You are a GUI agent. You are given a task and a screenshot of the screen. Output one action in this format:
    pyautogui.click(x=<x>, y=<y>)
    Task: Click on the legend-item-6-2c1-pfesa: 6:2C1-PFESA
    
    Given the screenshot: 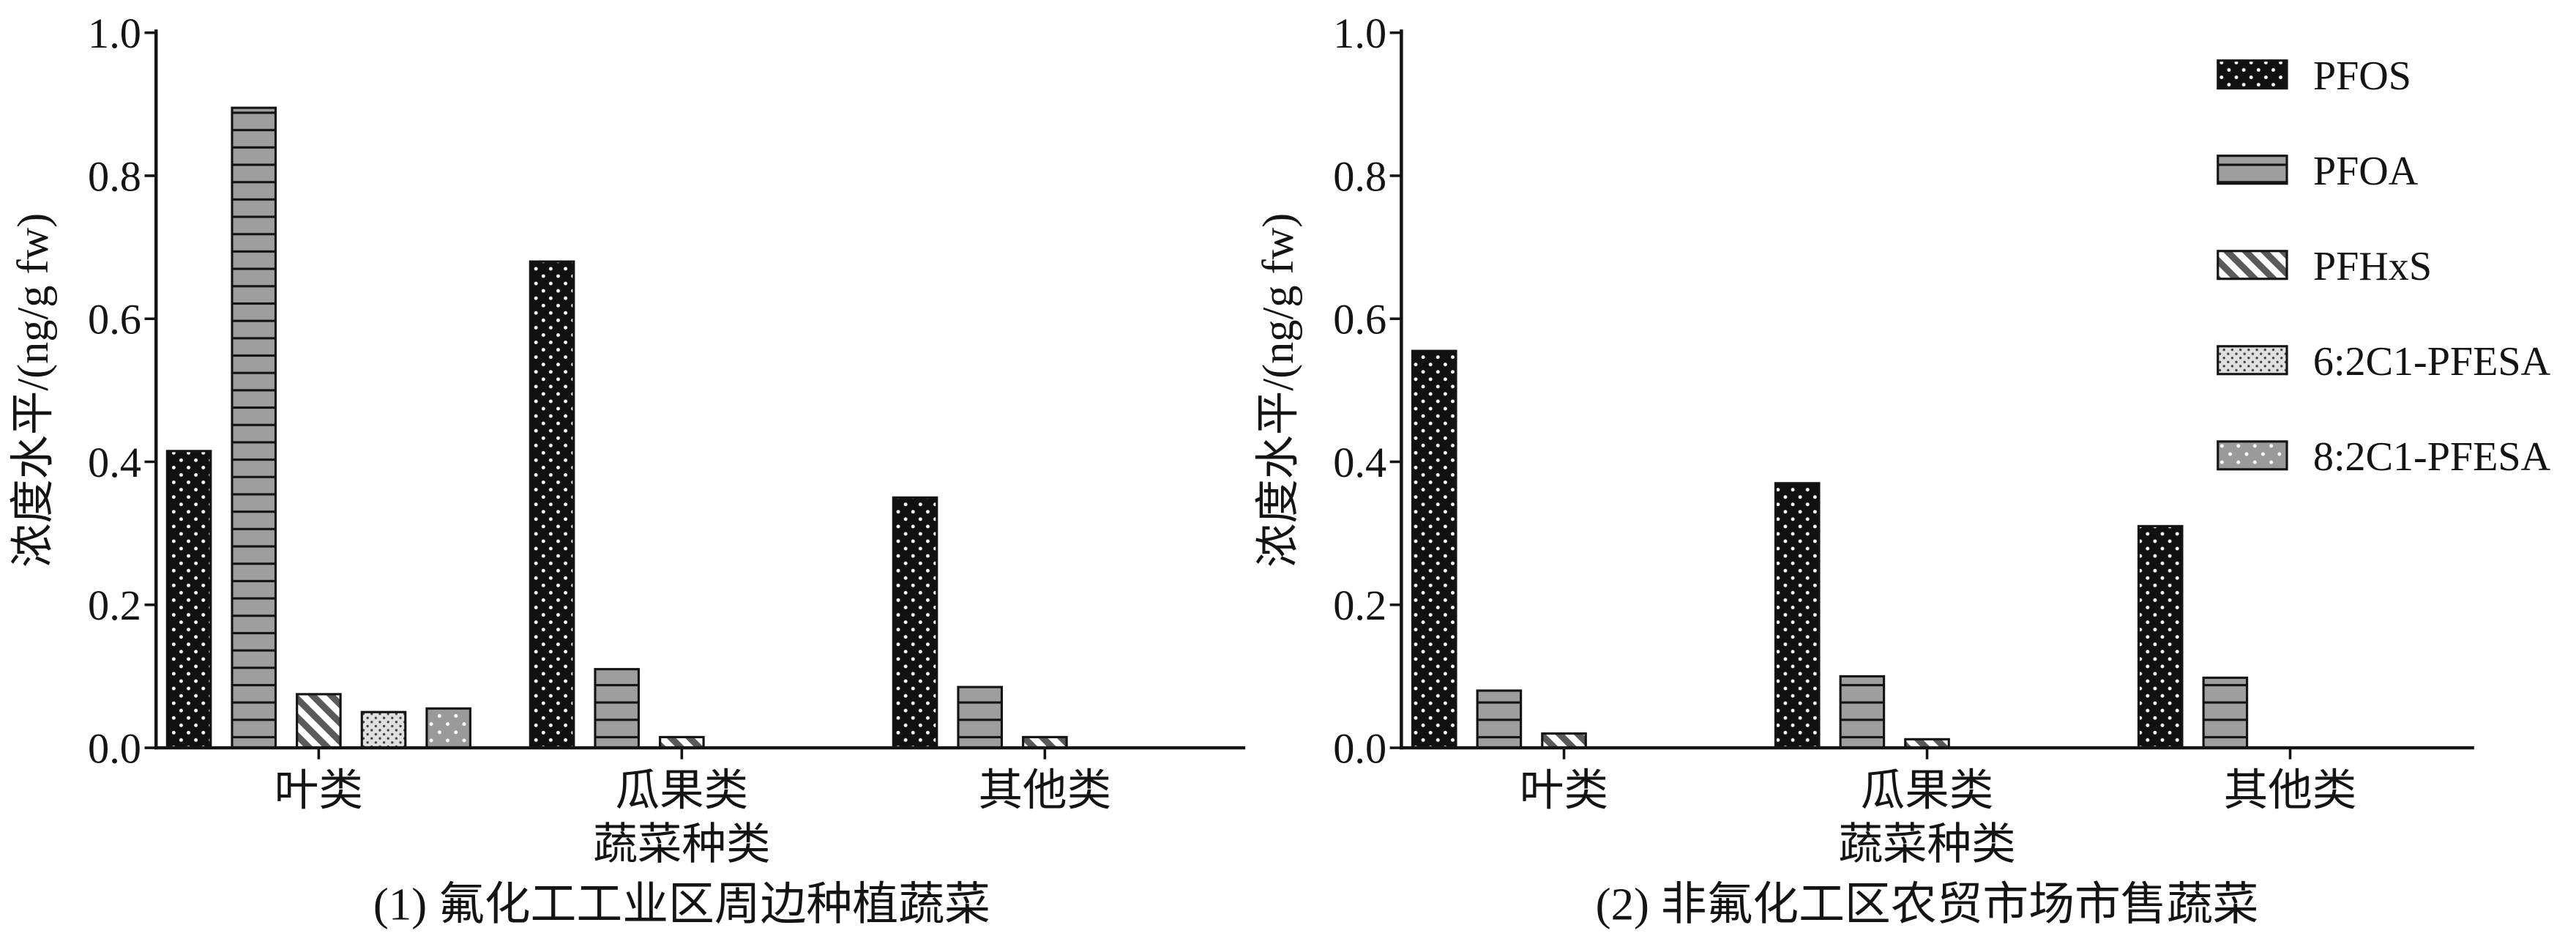 What is the action you would take?
    pyautogui.click(x=2384, y=362)
    